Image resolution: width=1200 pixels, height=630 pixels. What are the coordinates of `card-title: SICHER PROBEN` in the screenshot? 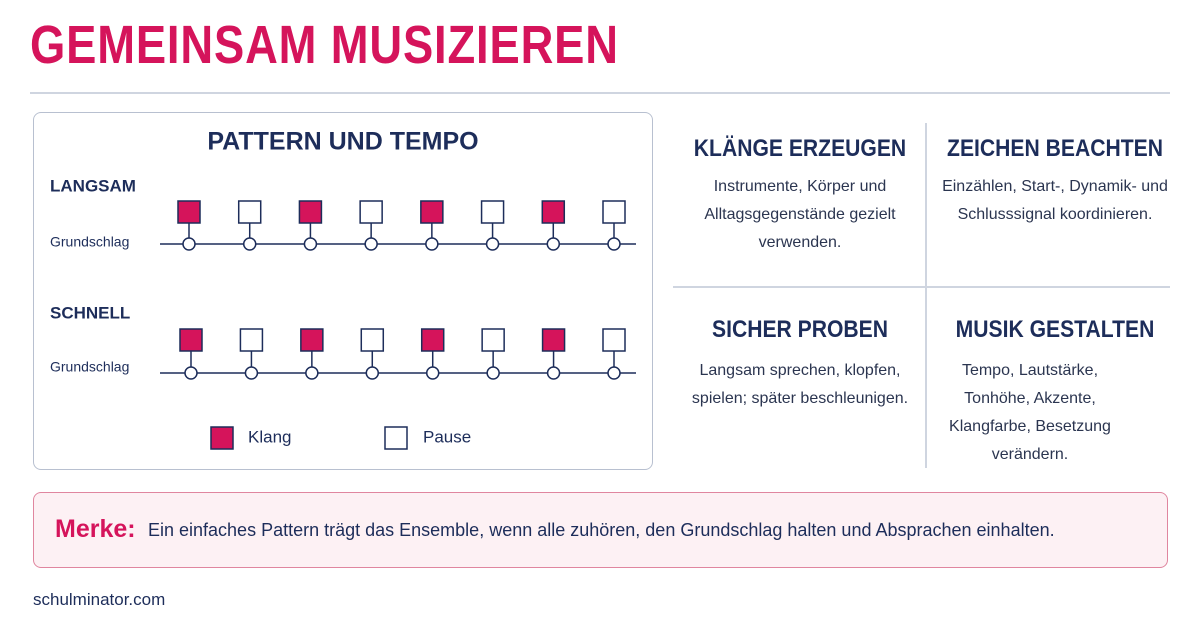 It's located at (800, 329).